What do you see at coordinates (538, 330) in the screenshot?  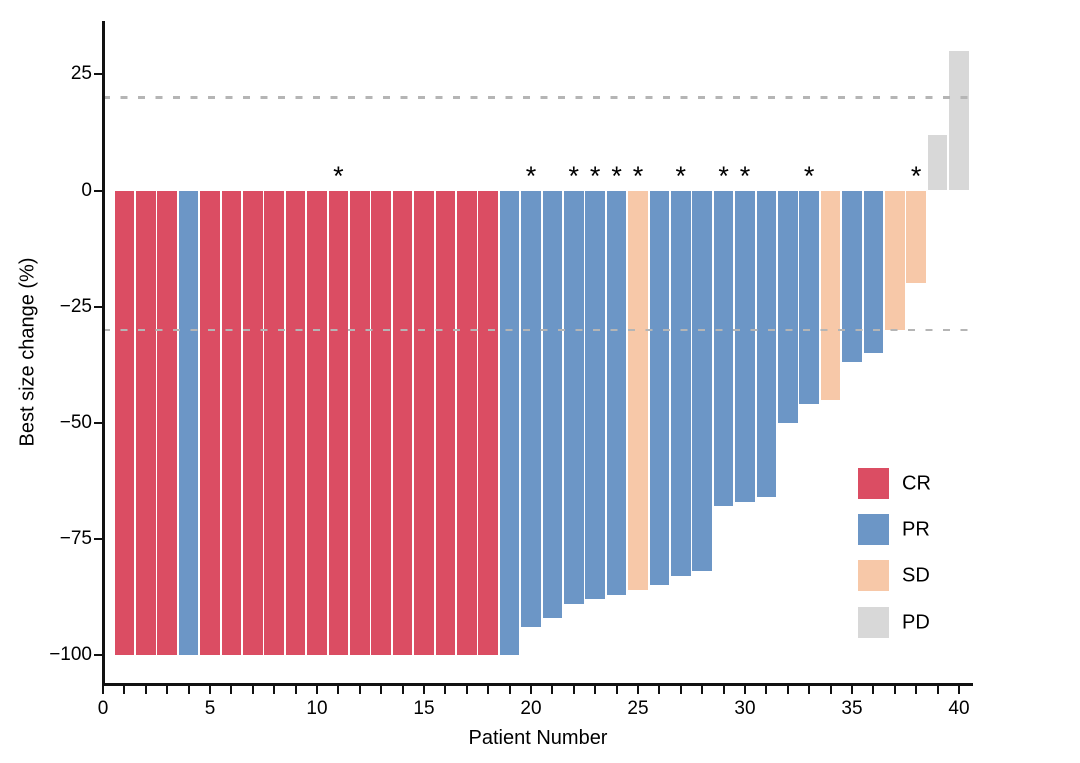 I see `reference-line-minus30` at bounding box center [538, 330].